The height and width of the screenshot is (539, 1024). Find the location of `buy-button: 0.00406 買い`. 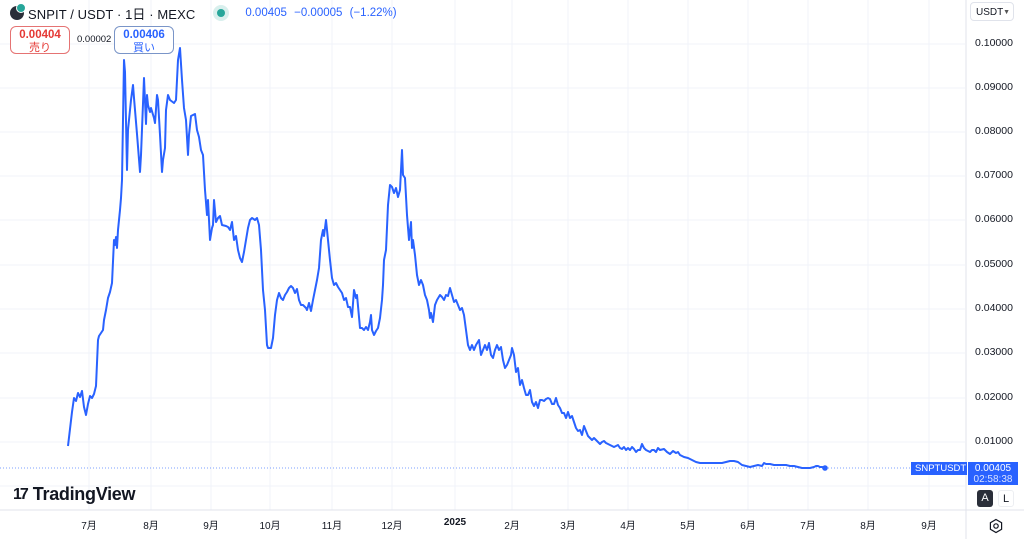

buy-button: 0.00406 買い is located at coordinates (144, 40).